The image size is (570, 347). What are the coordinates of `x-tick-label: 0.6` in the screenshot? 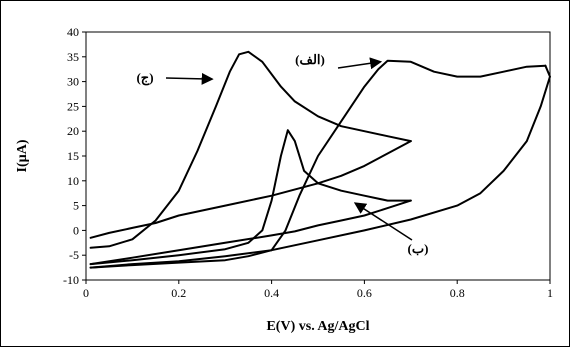 It's located at (364, 293).